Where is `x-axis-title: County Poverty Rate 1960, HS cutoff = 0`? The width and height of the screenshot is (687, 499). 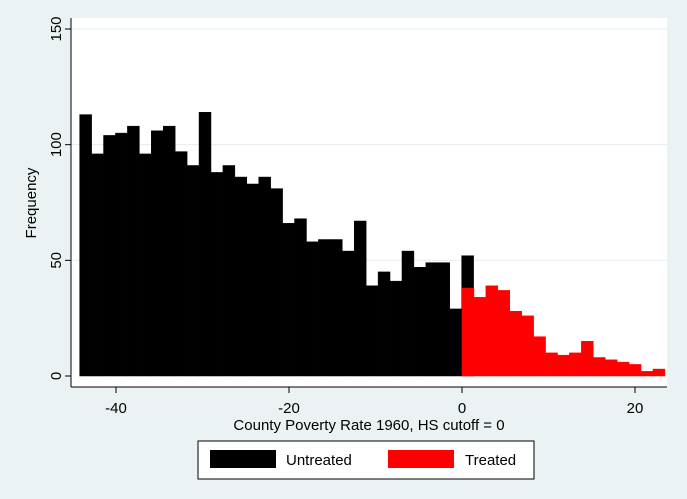 x-axis-title: County Poverty Rate 1960, HS cutoff = 0 is located at coordinates (368, 425).